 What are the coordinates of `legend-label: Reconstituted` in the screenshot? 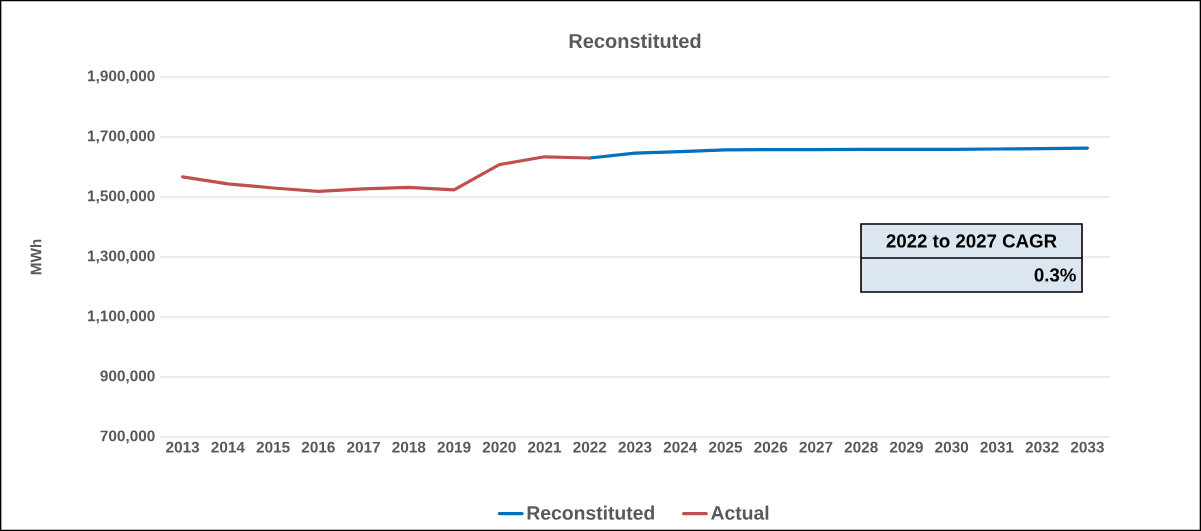 It's located at (590, 512).